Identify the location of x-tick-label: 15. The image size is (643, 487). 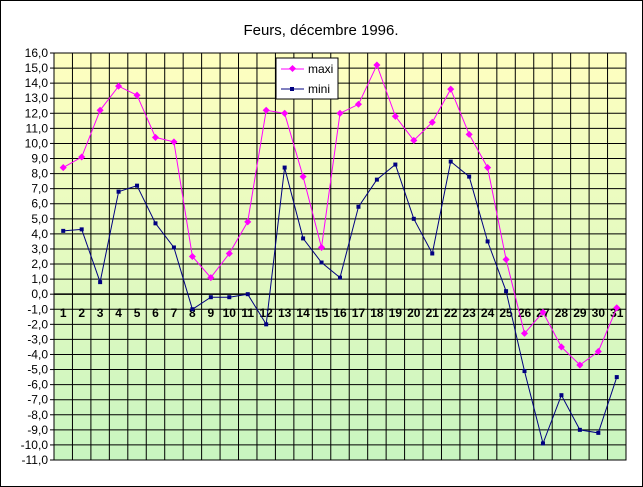
(322, 313).